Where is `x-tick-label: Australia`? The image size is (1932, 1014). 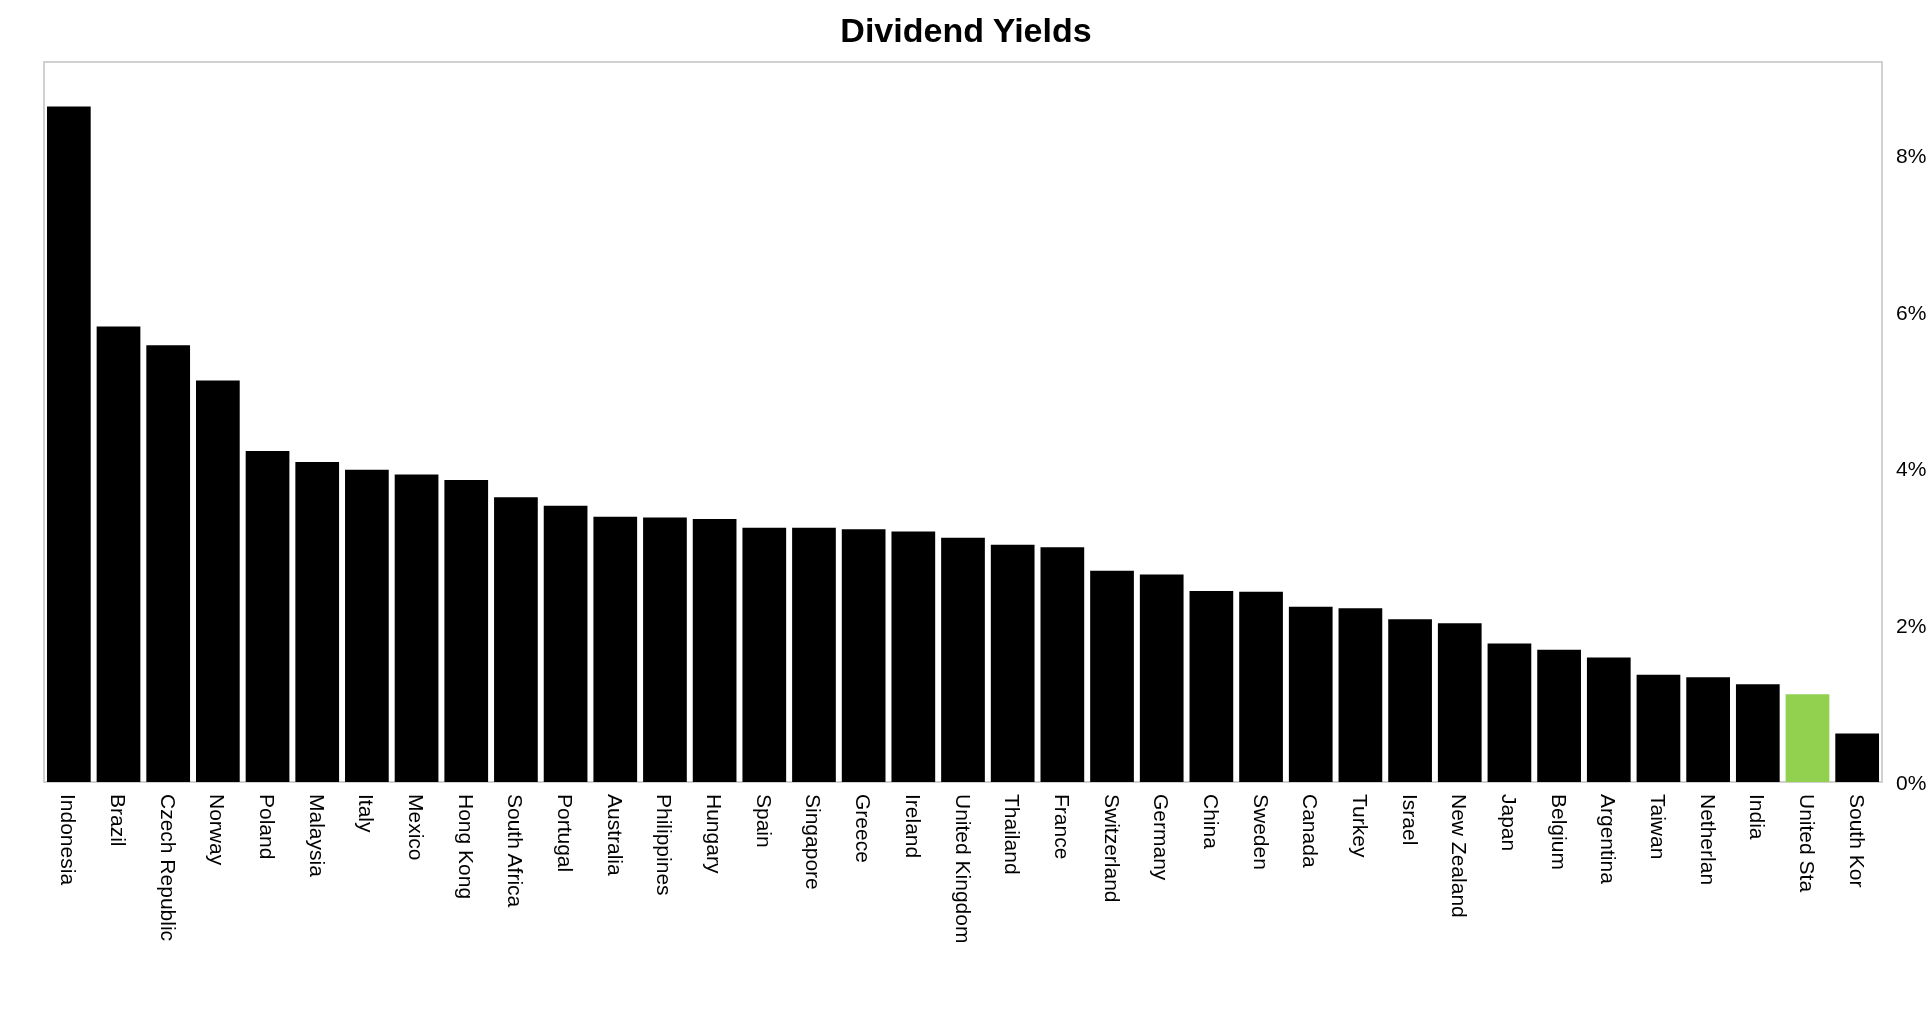
x-tick-label: Australia is located at coordinates (615, 835).